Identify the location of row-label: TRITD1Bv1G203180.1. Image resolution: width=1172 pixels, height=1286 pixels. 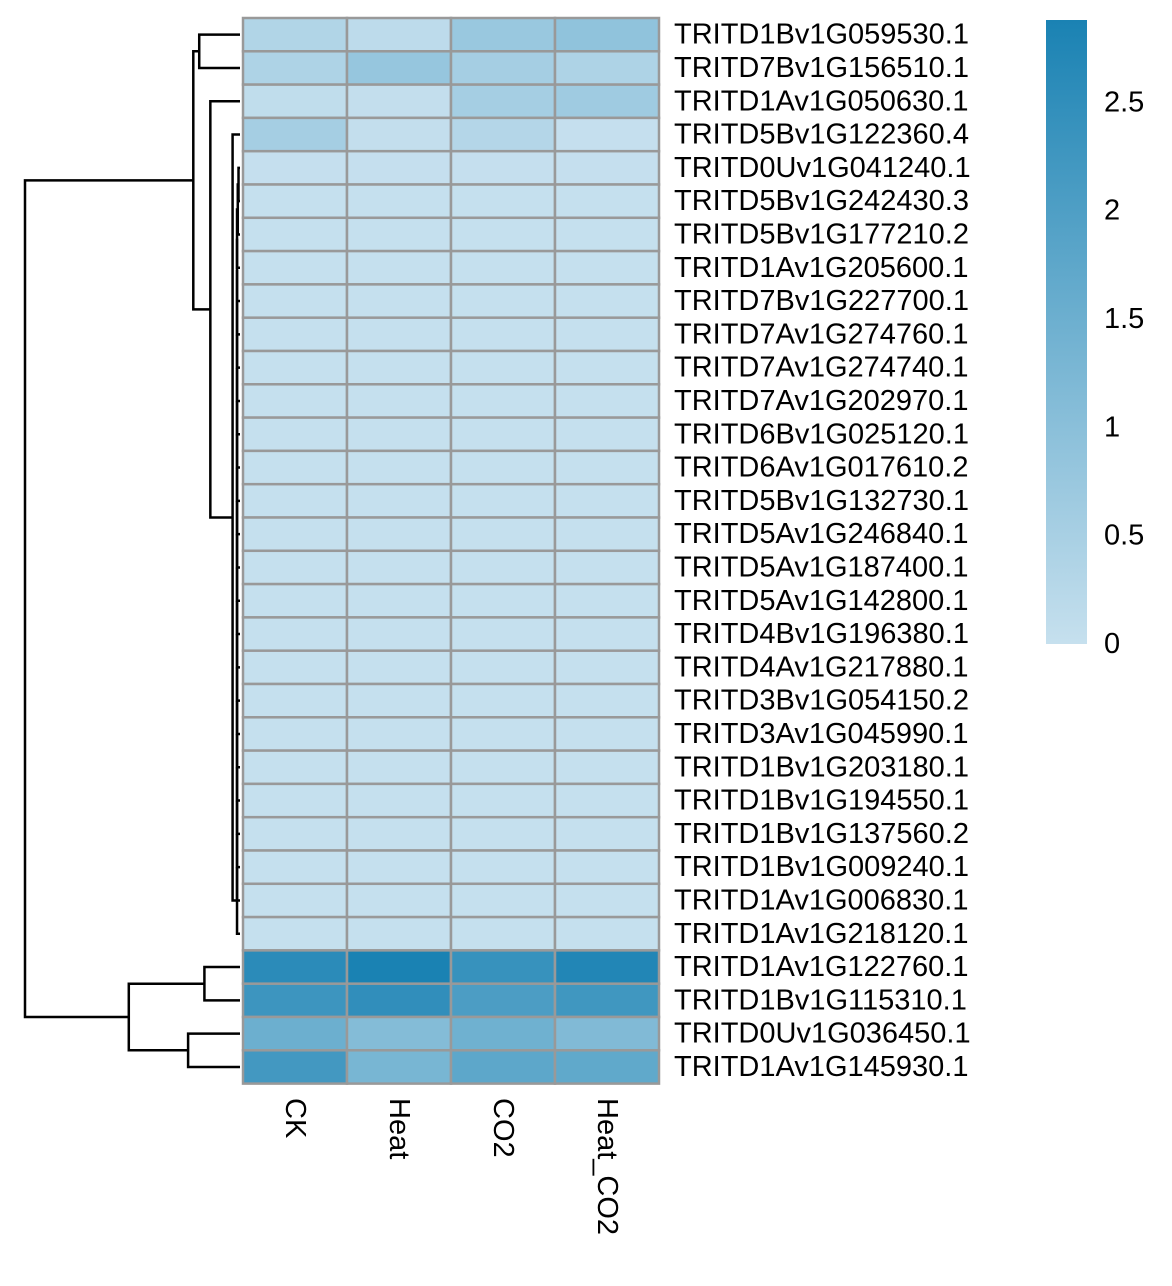
(821, 767).